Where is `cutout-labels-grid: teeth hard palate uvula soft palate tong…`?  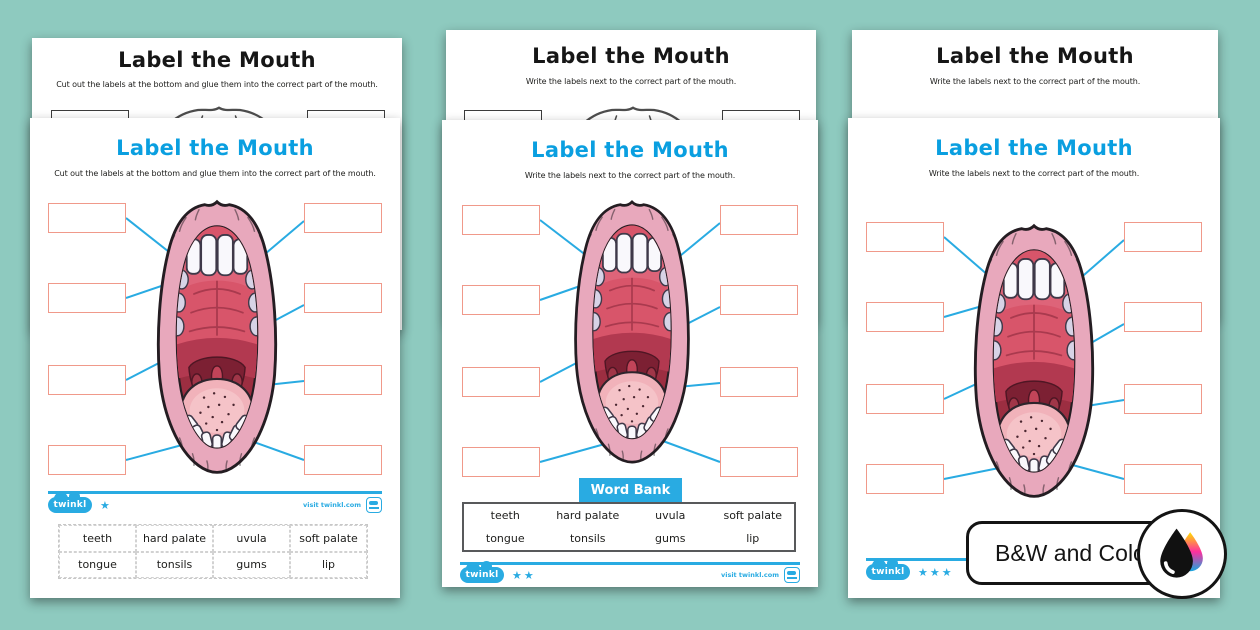
cutout-labels-grid: teeth hard palate uvula soft palate tong… is located at coordinates (213, 551).